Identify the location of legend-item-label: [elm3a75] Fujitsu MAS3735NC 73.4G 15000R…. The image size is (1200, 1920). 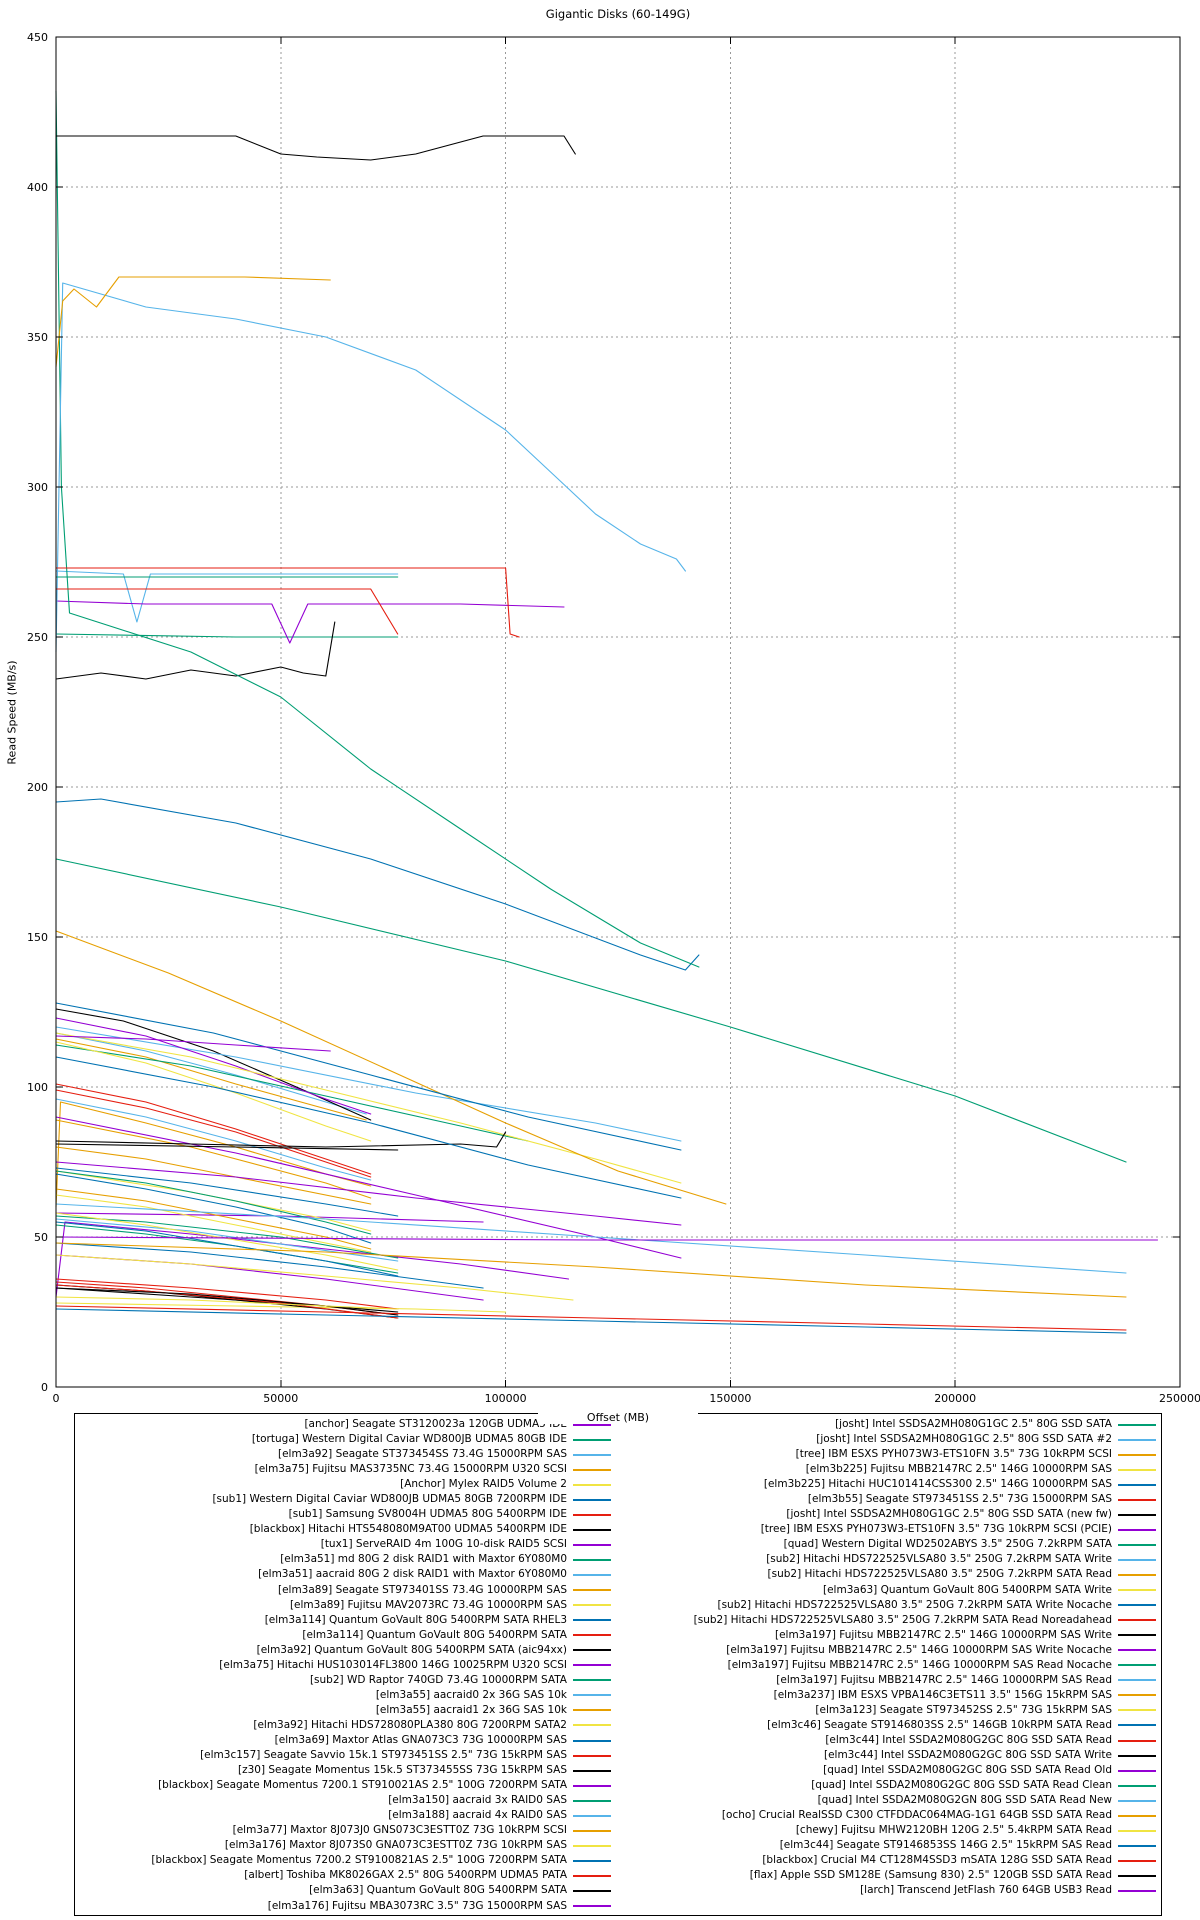
(410, 1469).